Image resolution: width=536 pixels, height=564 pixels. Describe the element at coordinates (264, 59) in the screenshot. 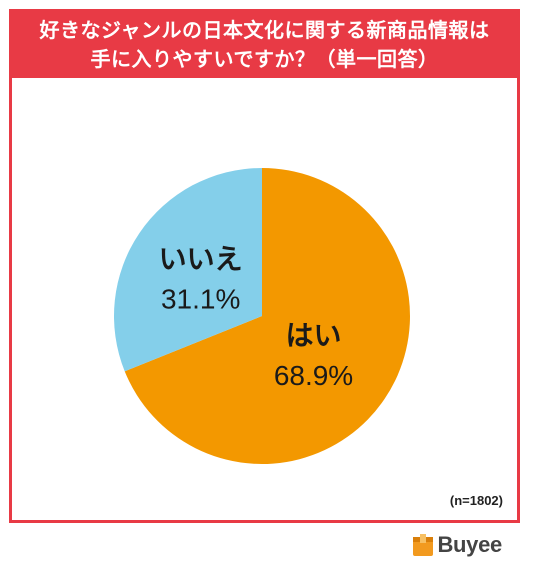

I see `chart-title-line-2: 手に入りやすいですか？（単一回答）` at that location.